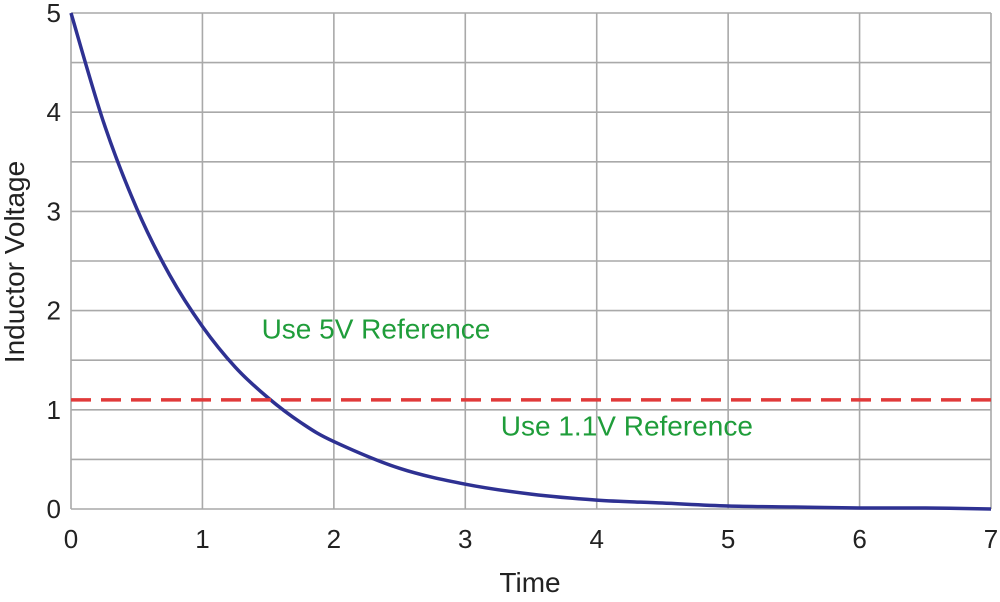 The width and height of the screenshot is (1000, 602). Describe the element at coordinates (54, 14) in the screenshot. I see `y-tick-label-5: 5` at that location.